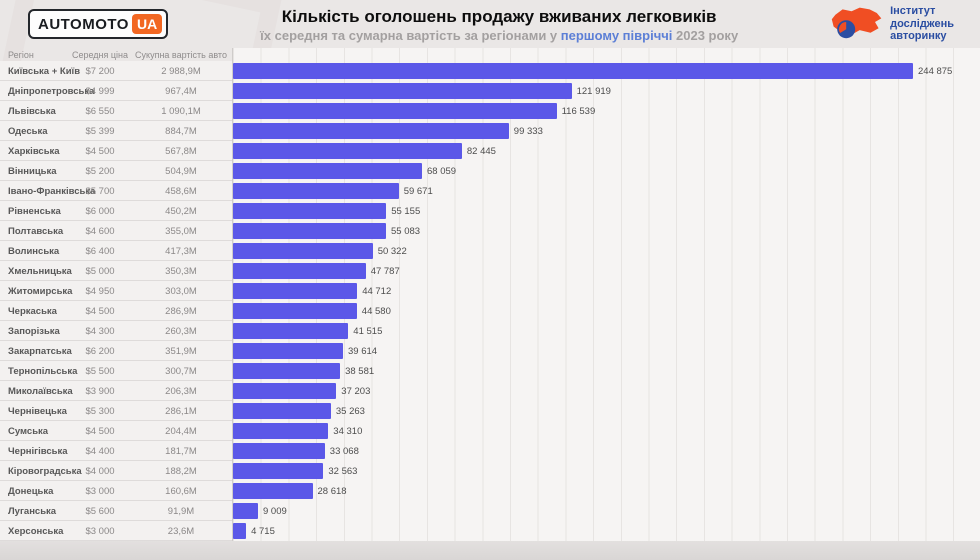  I want to click on table-row: Закарпатська $6 200 351,9M 39 614, so click(490, 351).